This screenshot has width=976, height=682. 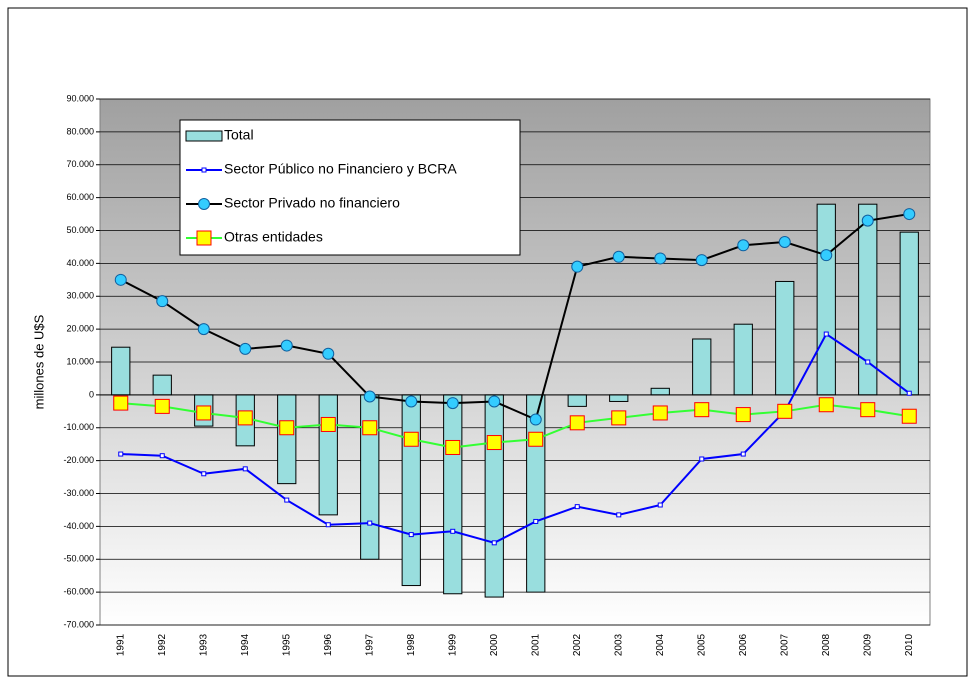 What do you see at coordinates (203, 644) in the screenshot?
I see `x-tick-label: 1993` at bounding box center [203, 644].